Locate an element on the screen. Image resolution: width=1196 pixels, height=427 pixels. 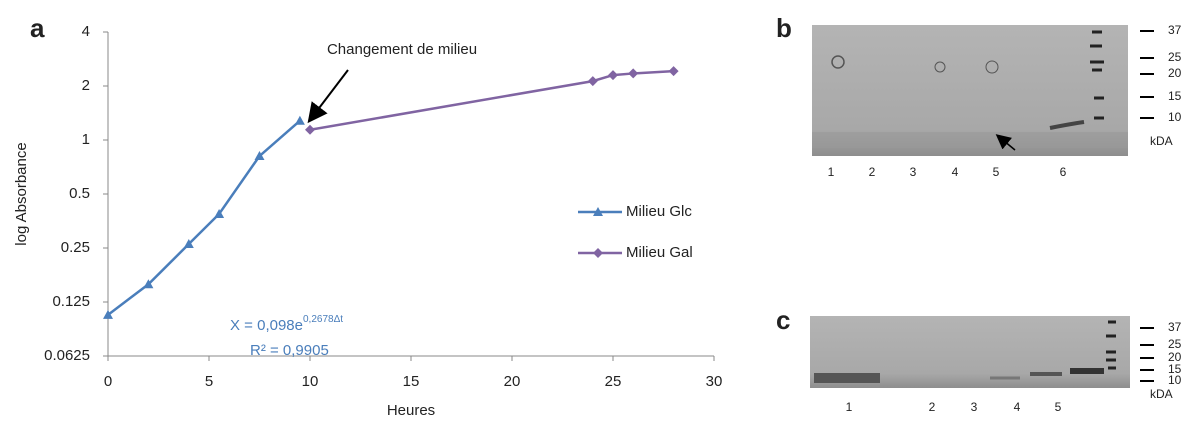
equation: X = 0,098e0,2678Δt is located at coordinates (286, 324).